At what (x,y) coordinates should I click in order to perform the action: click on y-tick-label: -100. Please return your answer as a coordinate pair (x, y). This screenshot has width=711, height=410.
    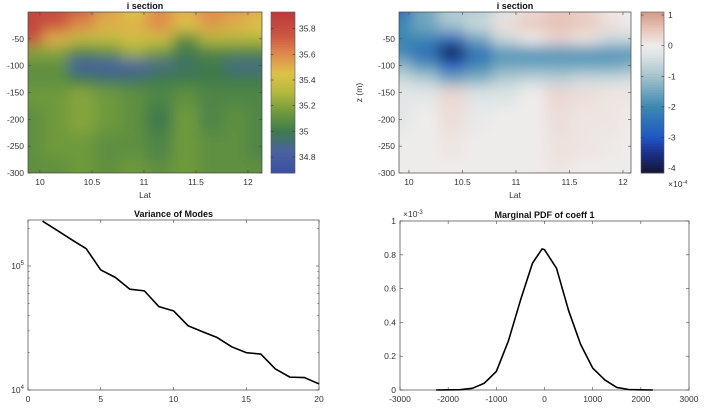
    Looking at the image, I should click on (386, 66).